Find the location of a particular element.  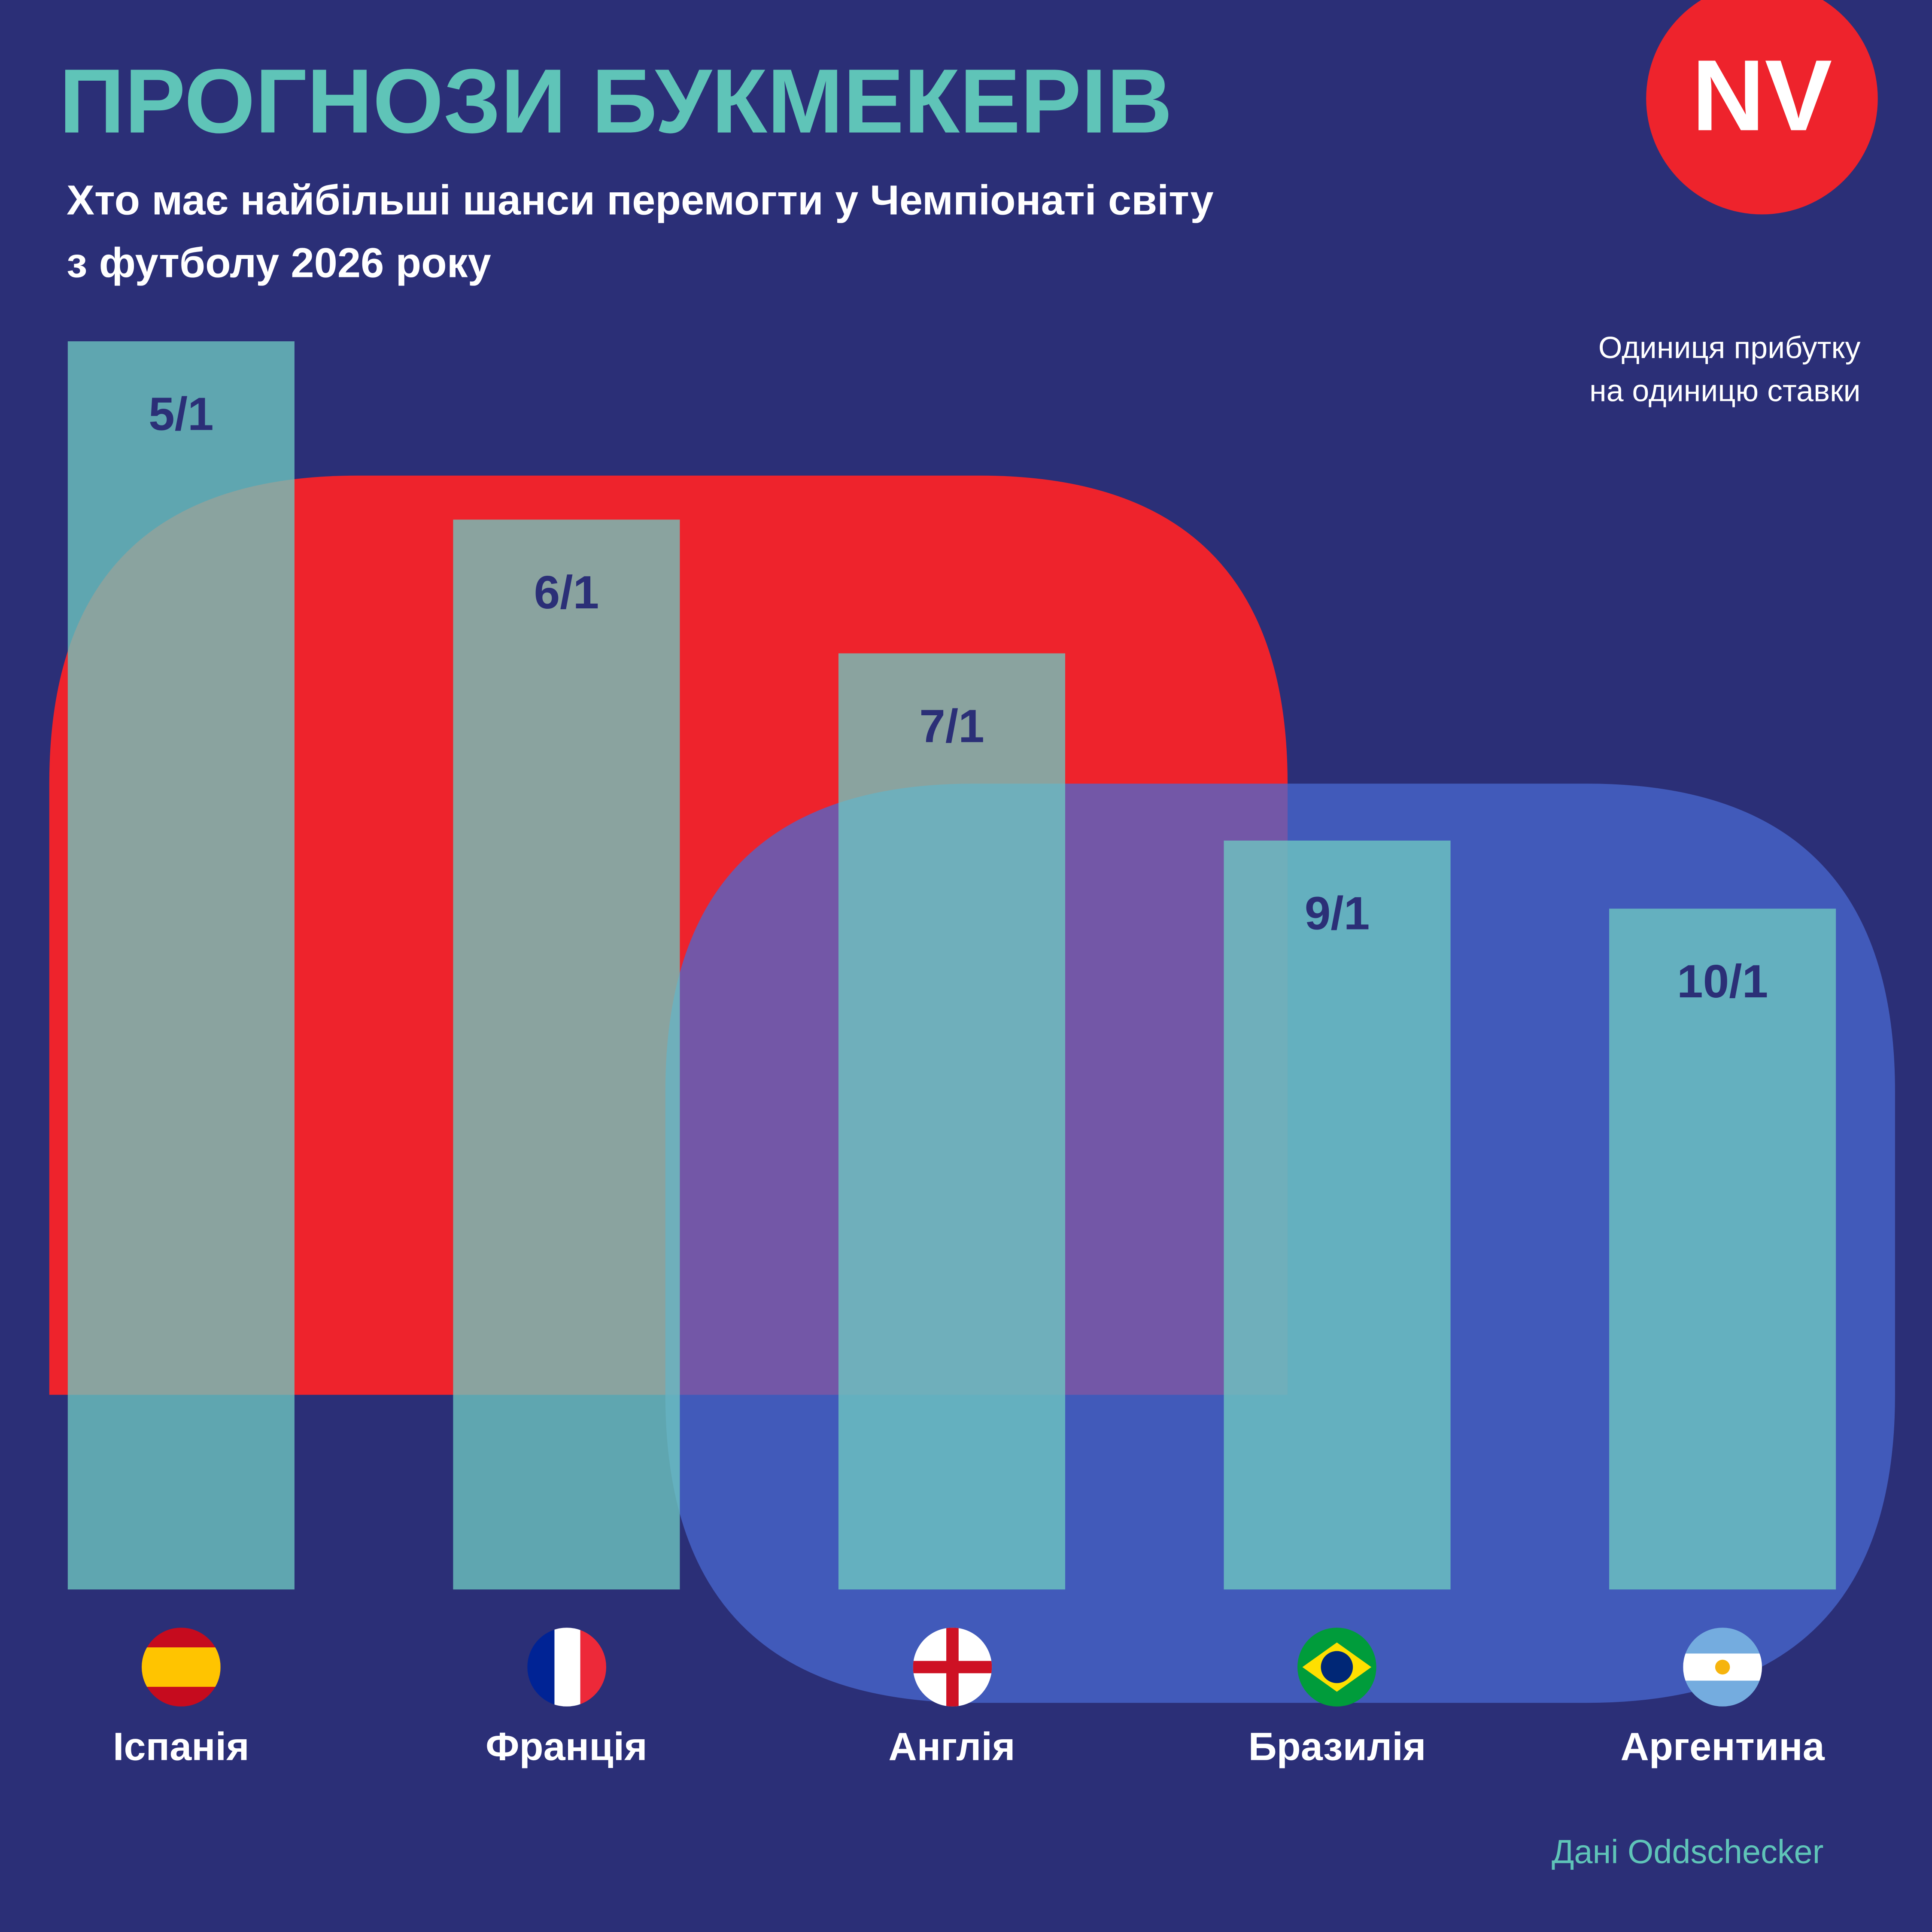

flag-spain is located at coordinates (181, 1667).